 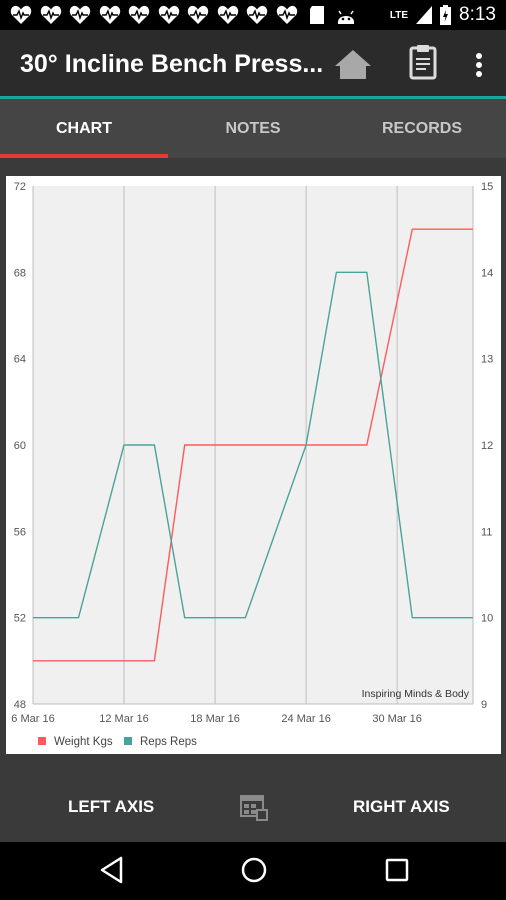 What do you see at coordinates (124, 719) in the screenshot?
I see `x-tick-label: 12 Mar 16` at bounding box center [124, 719].